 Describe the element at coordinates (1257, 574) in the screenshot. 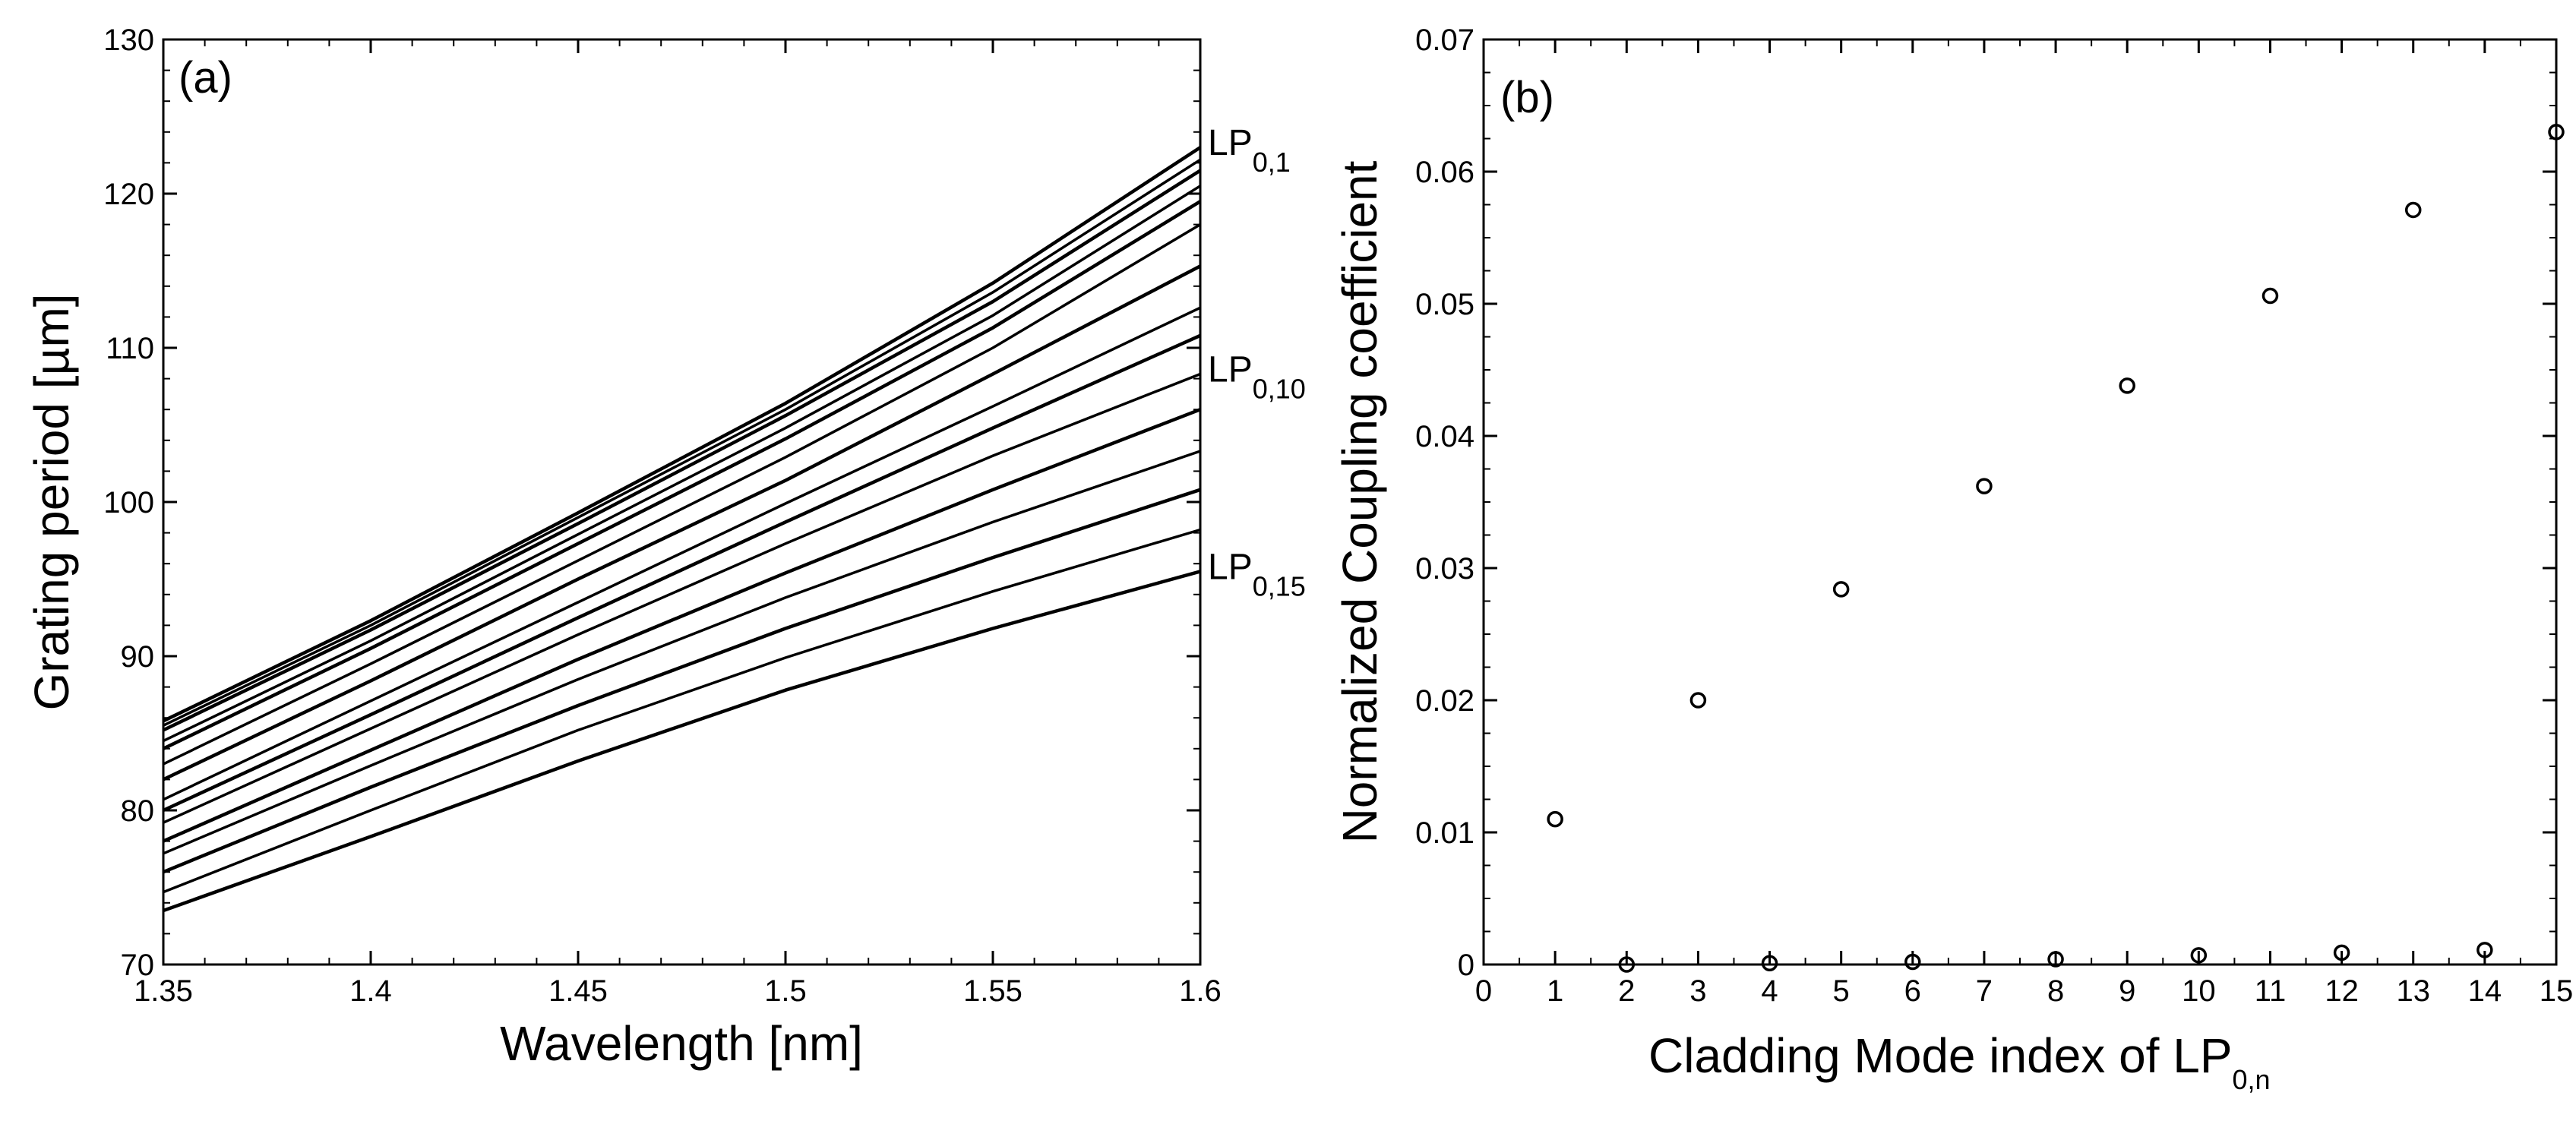

I see `mode-annotation: LP0,15` at that location.